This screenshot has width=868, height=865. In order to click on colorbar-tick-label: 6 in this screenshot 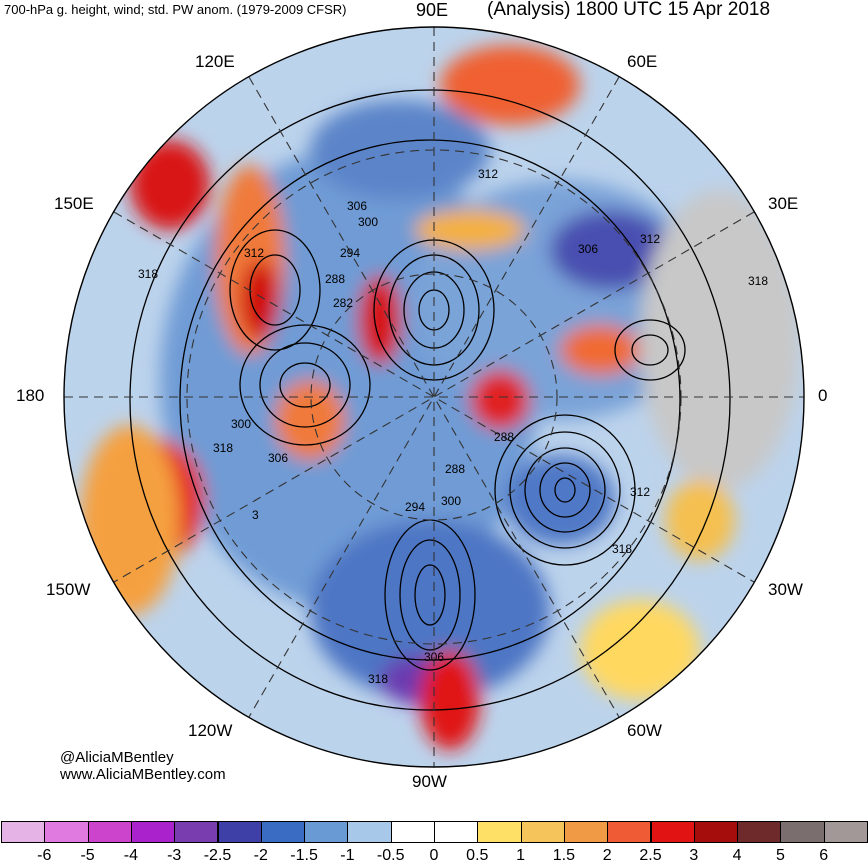, I will do `click(824, 855)`.